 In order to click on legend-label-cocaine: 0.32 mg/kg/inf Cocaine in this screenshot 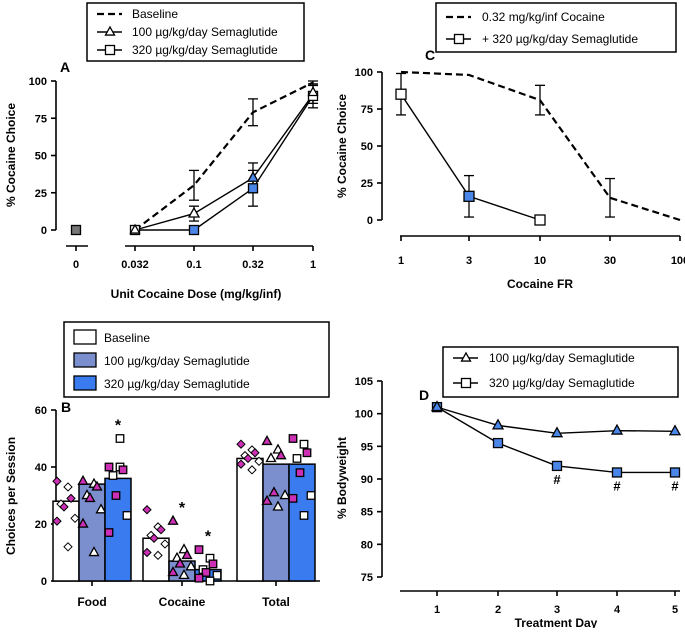, I will do `click(543, 17)`.